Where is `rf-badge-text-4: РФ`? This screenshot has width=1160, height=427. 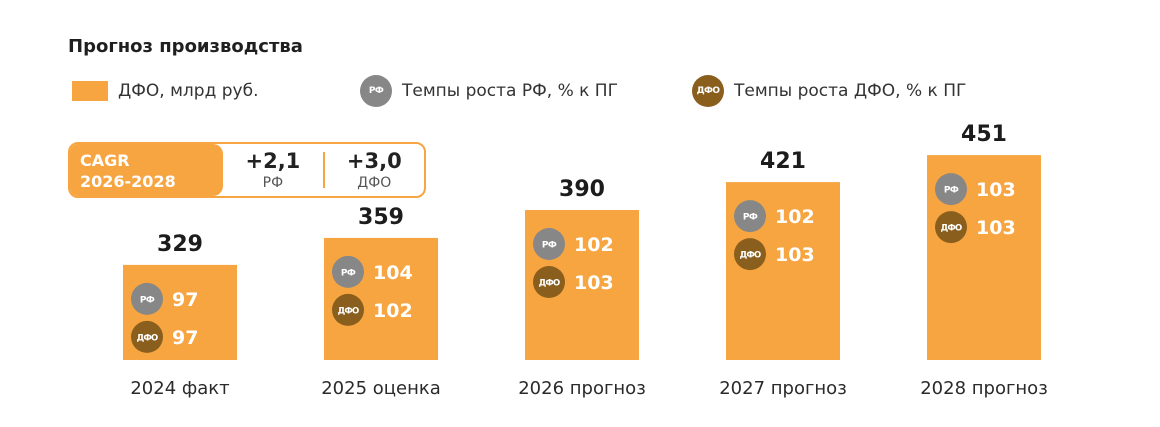
rf-badge-text-4: РФ is located at coordinates (951, 191).